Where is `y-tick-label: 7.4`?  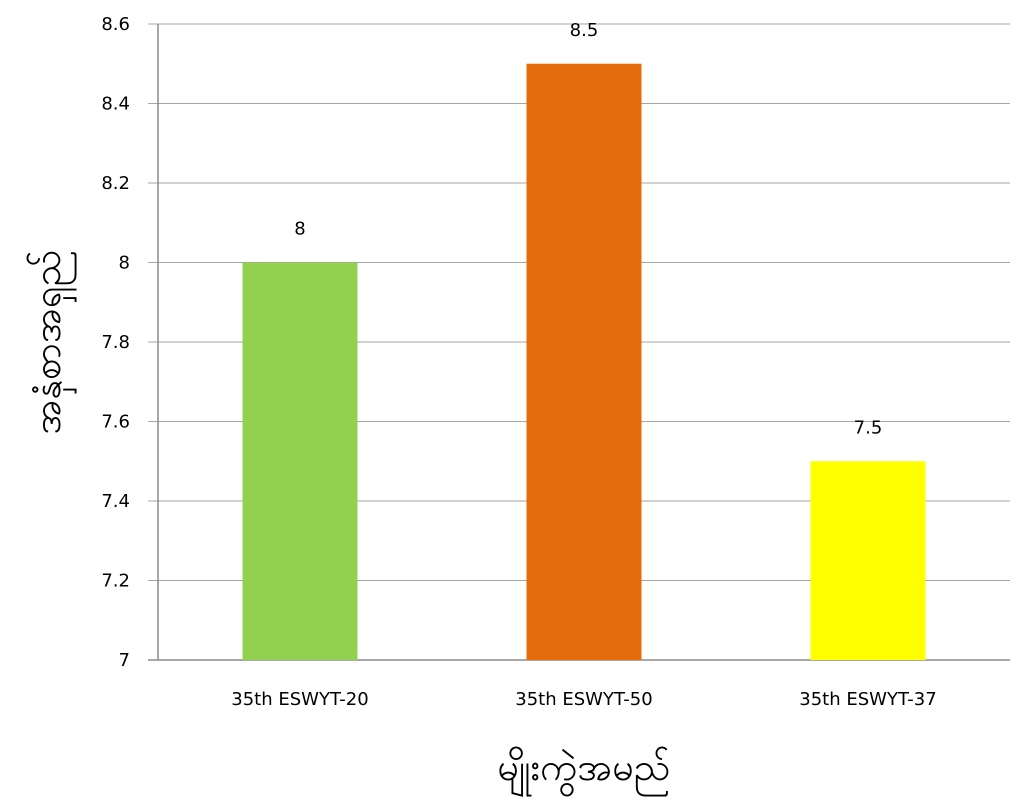 y-tick-label: 7.4 is located at coordinates (115, 501).